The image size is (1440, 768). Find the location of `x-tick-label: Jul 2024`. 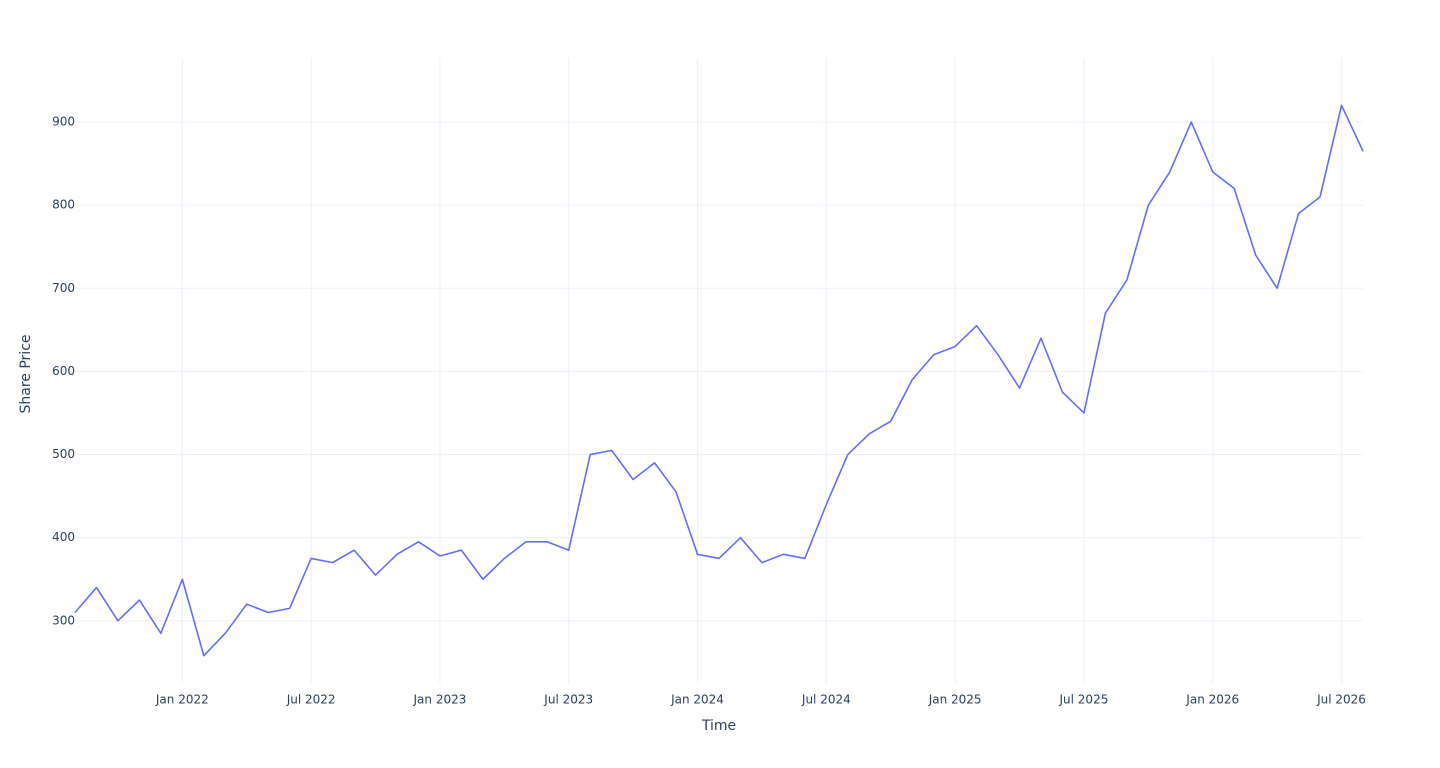

x-tick-label: Jul 2024 is located at coordinates (826, 700).